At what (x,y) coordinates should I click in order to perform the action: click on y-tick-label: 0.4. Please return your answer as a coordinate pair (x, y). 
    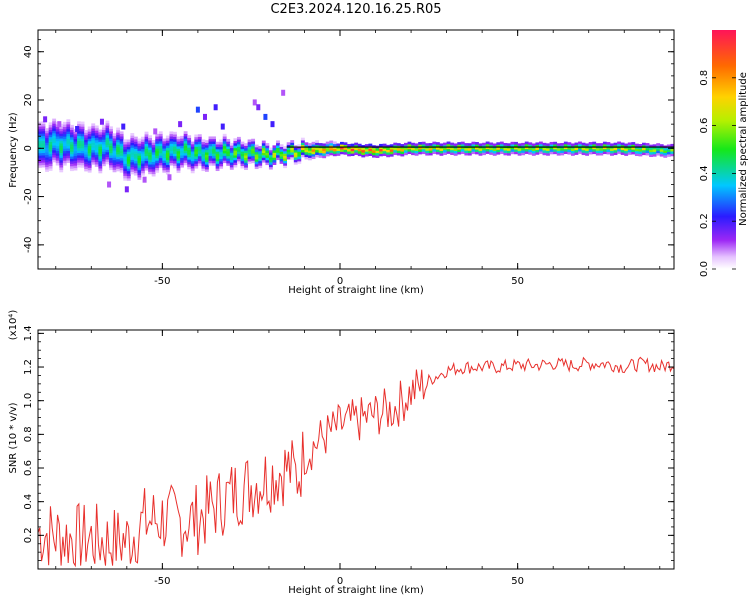
    Looking at the image, I should click on (28, 502).